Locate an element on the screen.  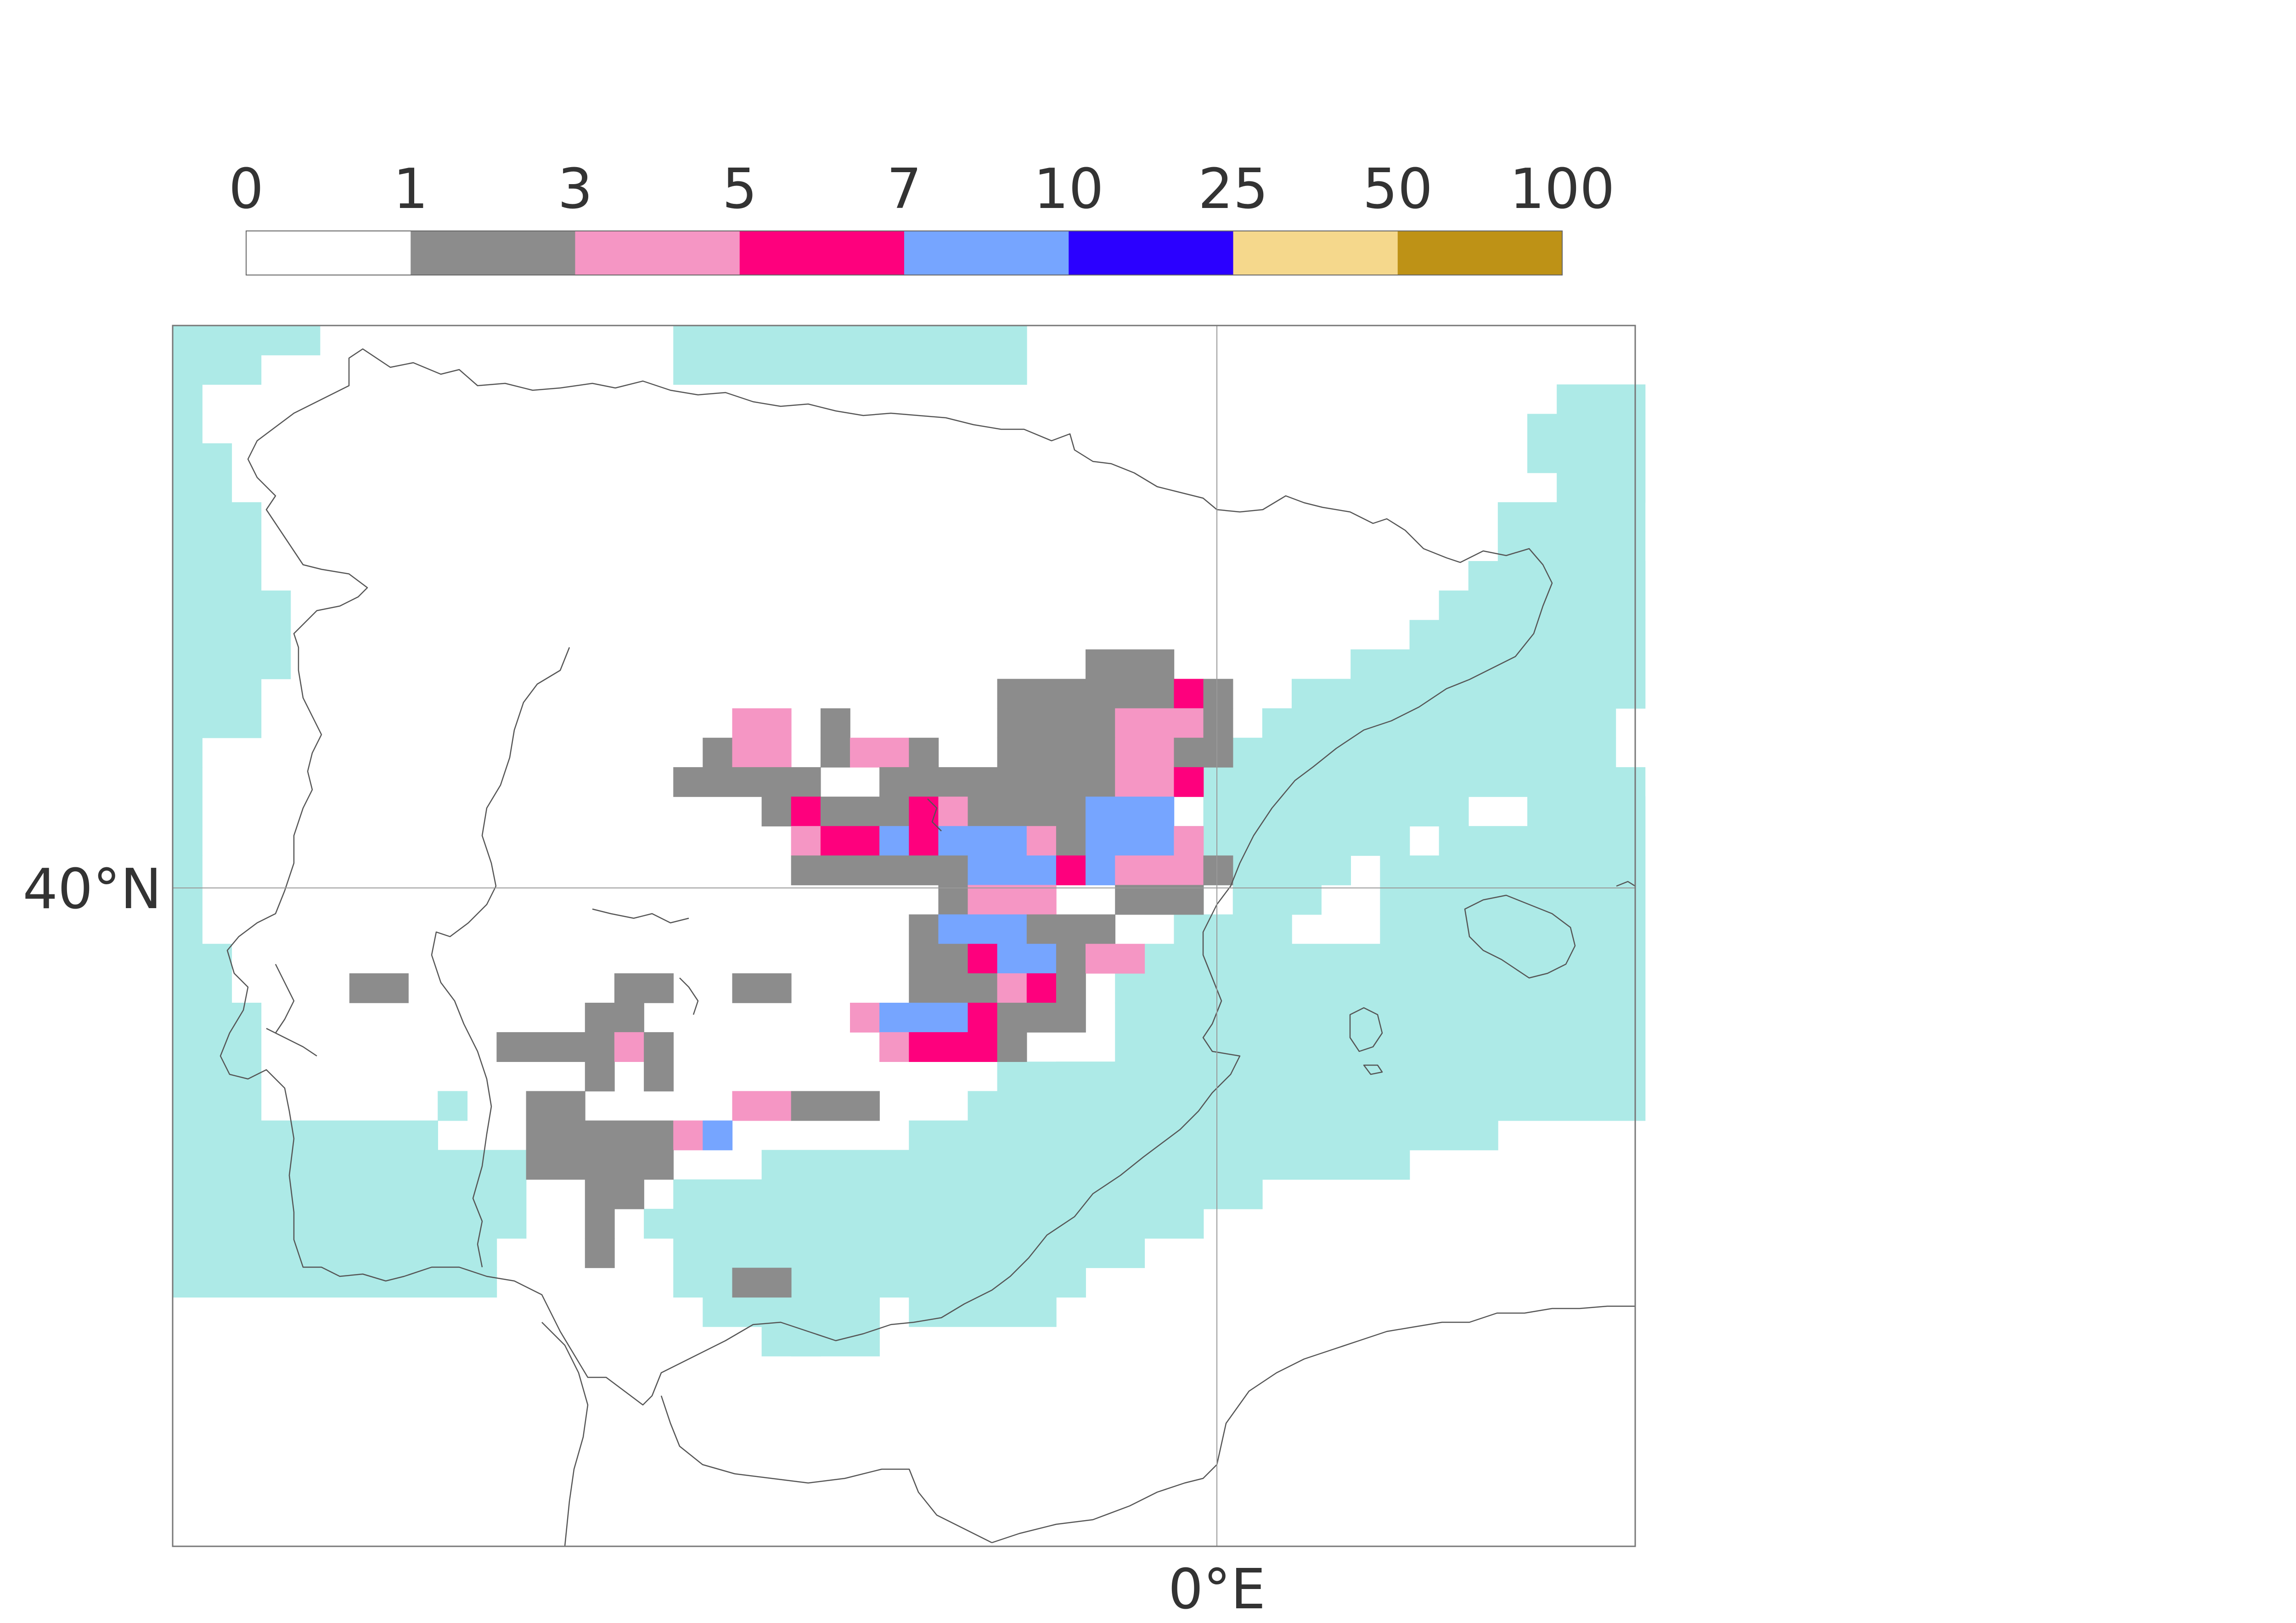
colorbar-tick-label: 25 is located at coordinates (1233, 189).